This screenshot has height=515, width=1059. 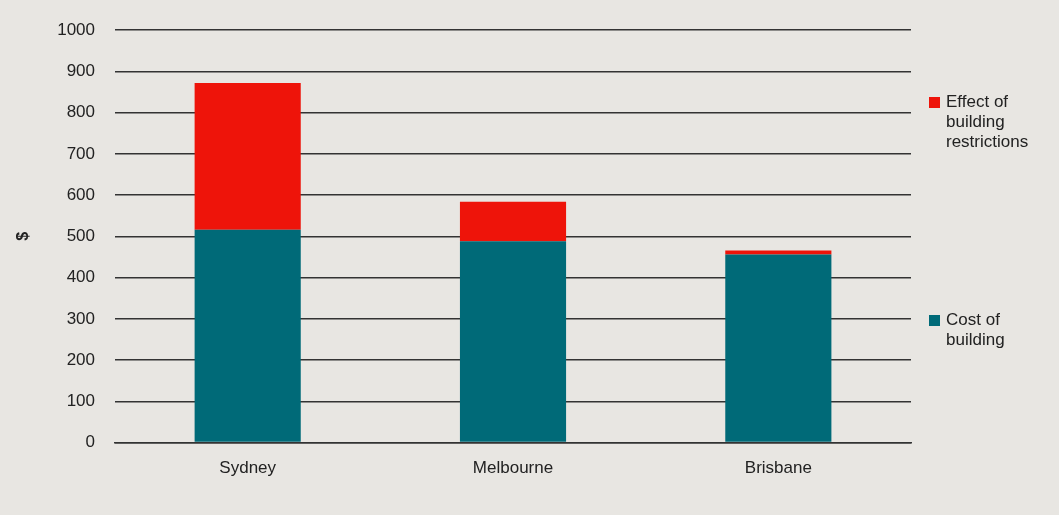 What do you see at coordinates (81, 112) in the screenshot?
I see `y-tick-label: 800` at bounding box center [81, 112].